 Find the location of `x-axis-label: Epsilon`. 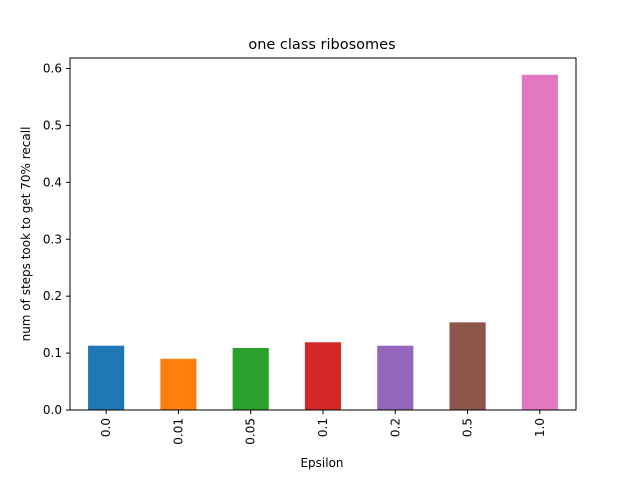

x-axis-label: Epsilon is located at coordinates (321, 463).